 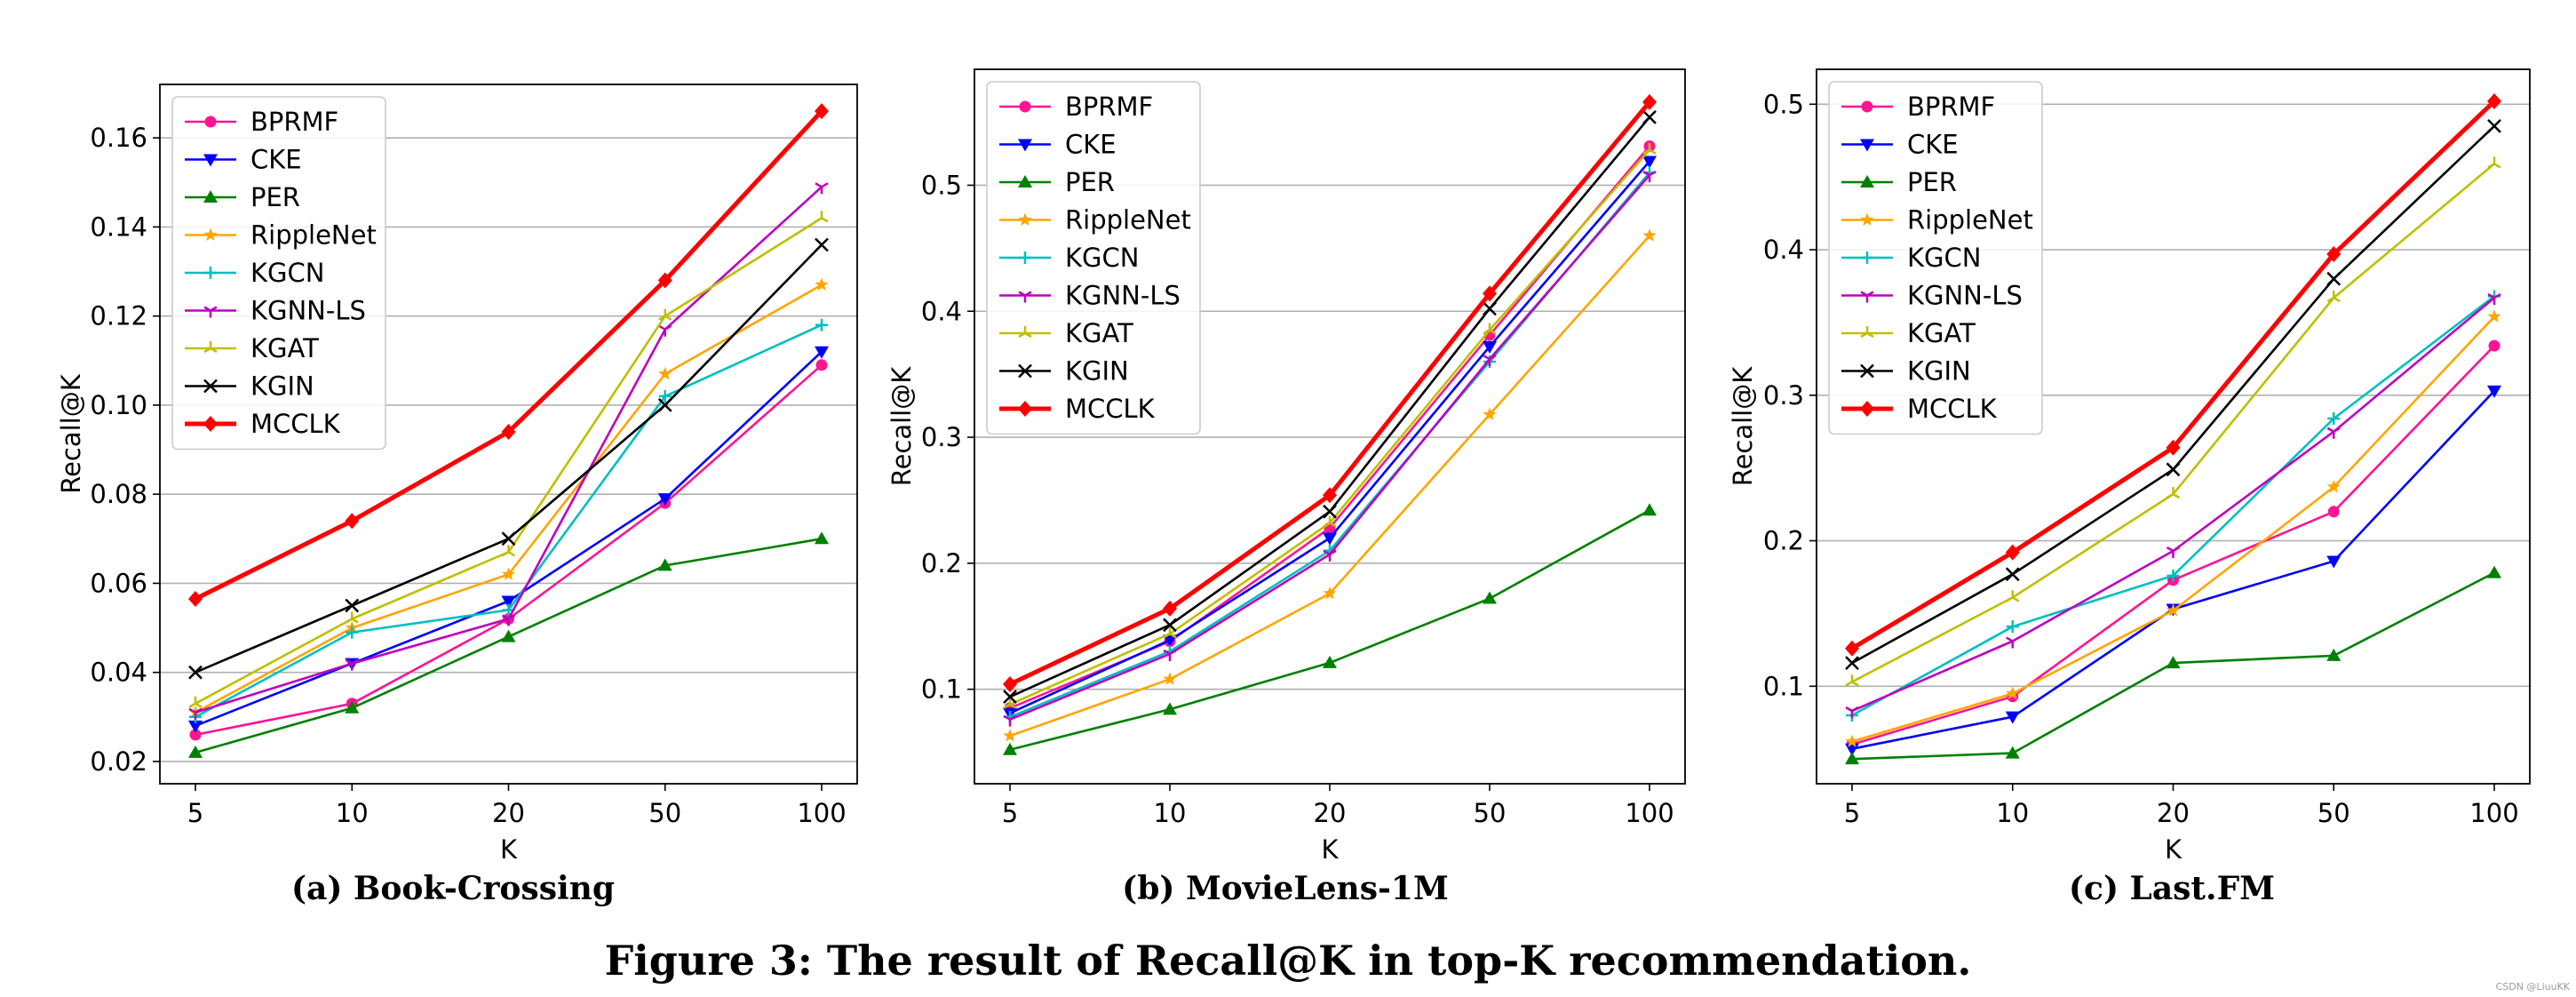 I want to click on y-tick-label: 0.04, so click(x=118, y=673).